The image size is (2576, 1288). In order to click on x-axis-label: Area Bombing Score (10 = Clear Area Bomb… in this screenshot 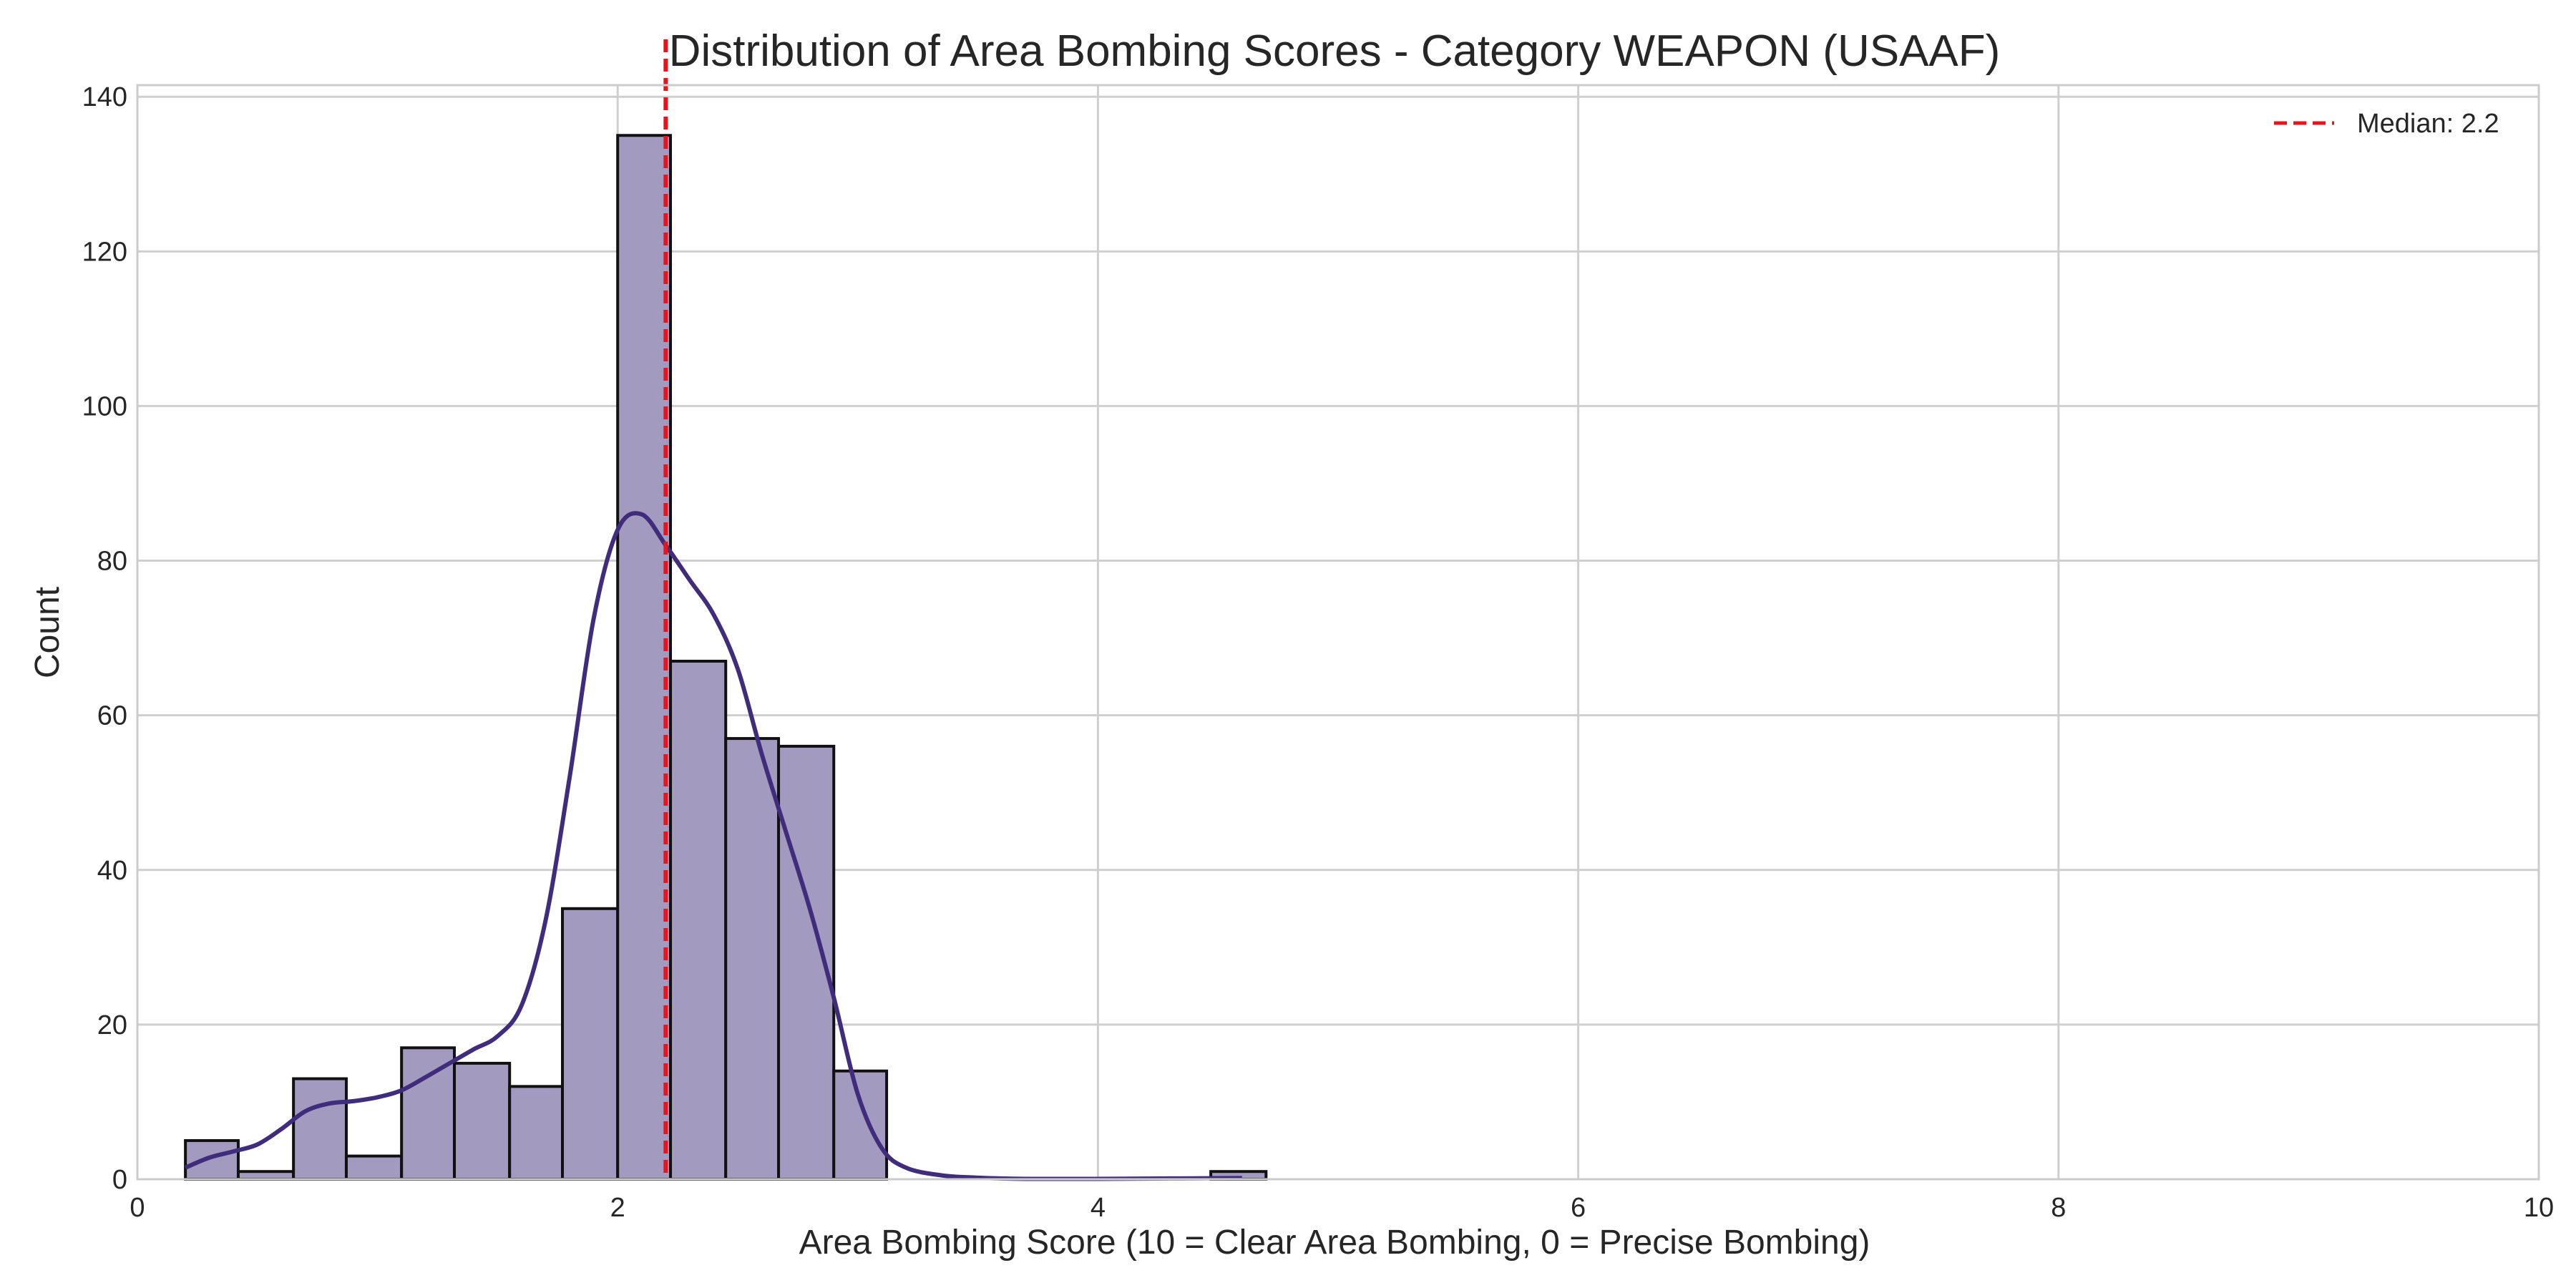, I will do `click(1334, 1243)`.